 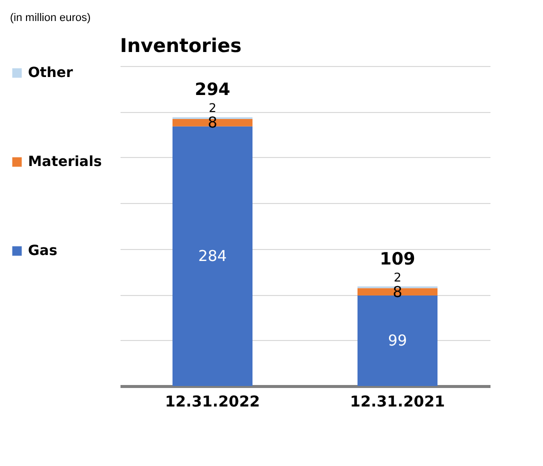 What do you see at coordinates (397, 401) in the screenshot?
I see `x-tick-label: 12.31.2021` at bounding box center [397, 401].